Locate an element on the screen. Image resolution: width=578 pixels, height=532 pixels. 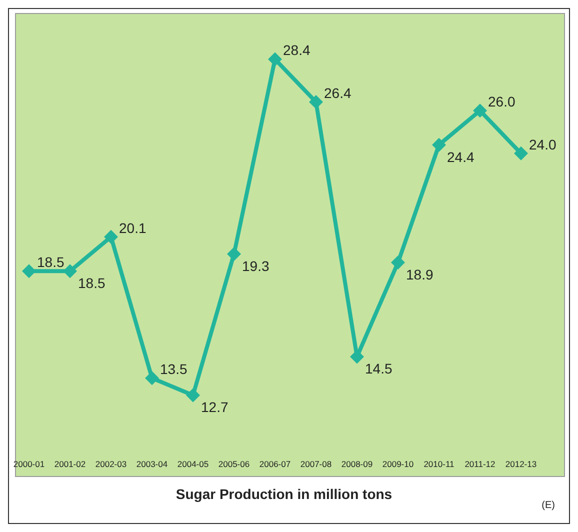
data-label: 14.5 is located at coordinates (378, 368).